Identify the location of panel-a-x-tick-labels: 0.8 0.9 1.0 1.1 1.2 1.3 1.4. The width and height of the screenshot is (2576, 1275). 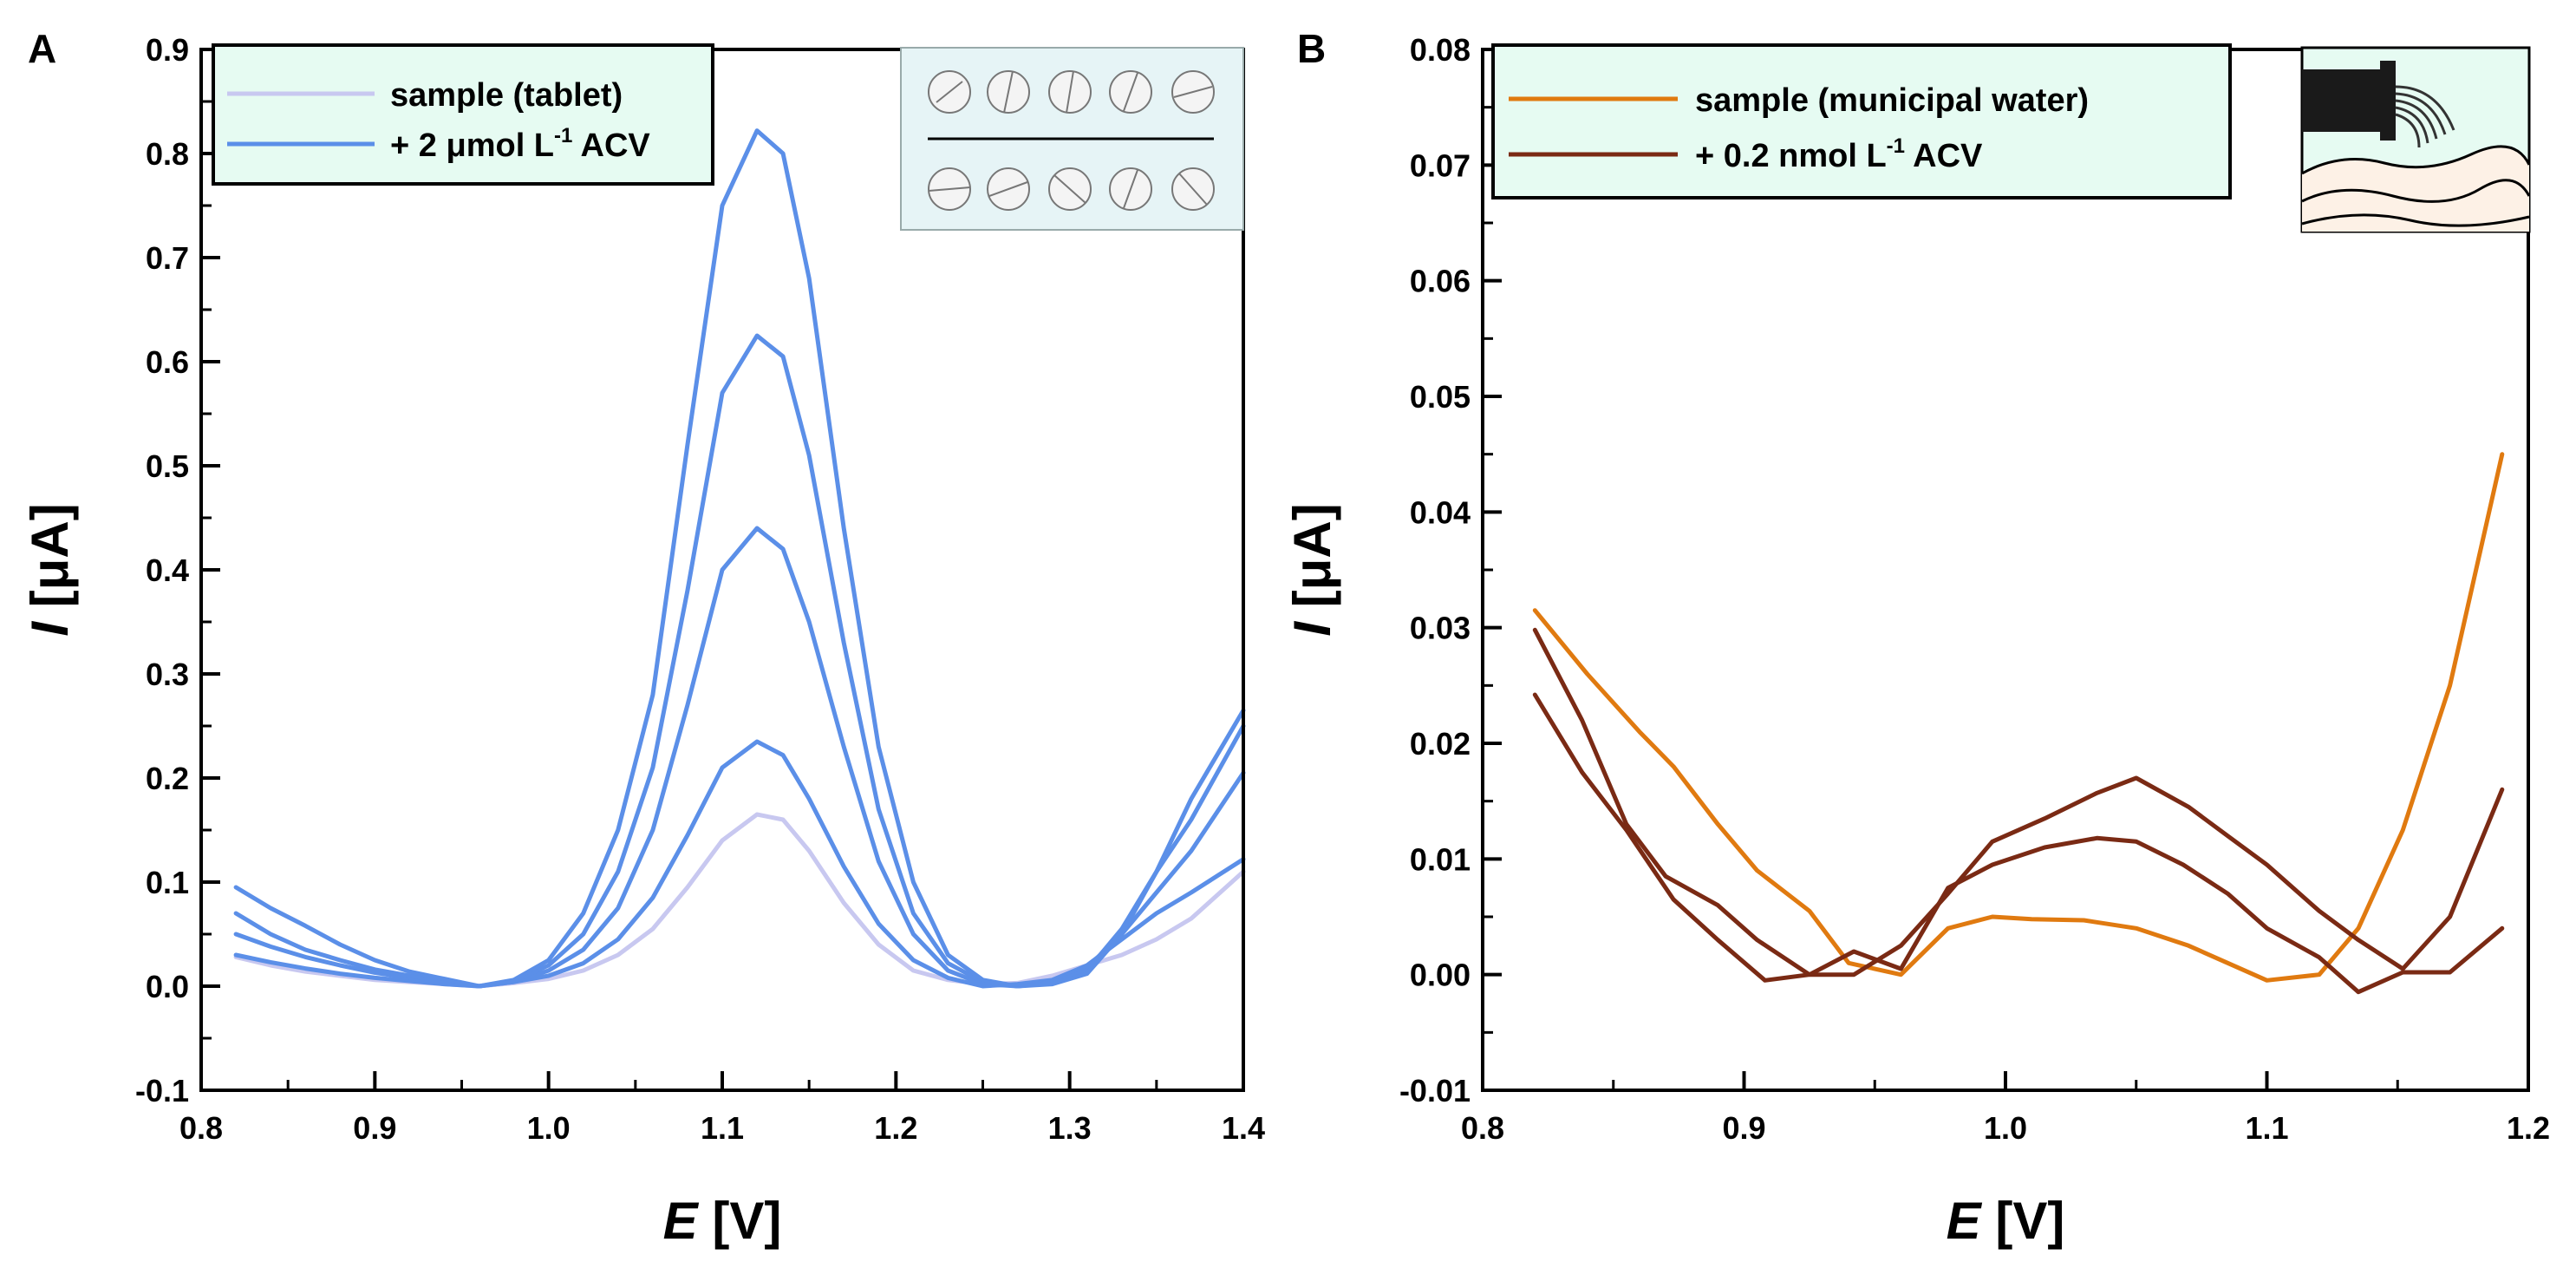
(722, 1128).